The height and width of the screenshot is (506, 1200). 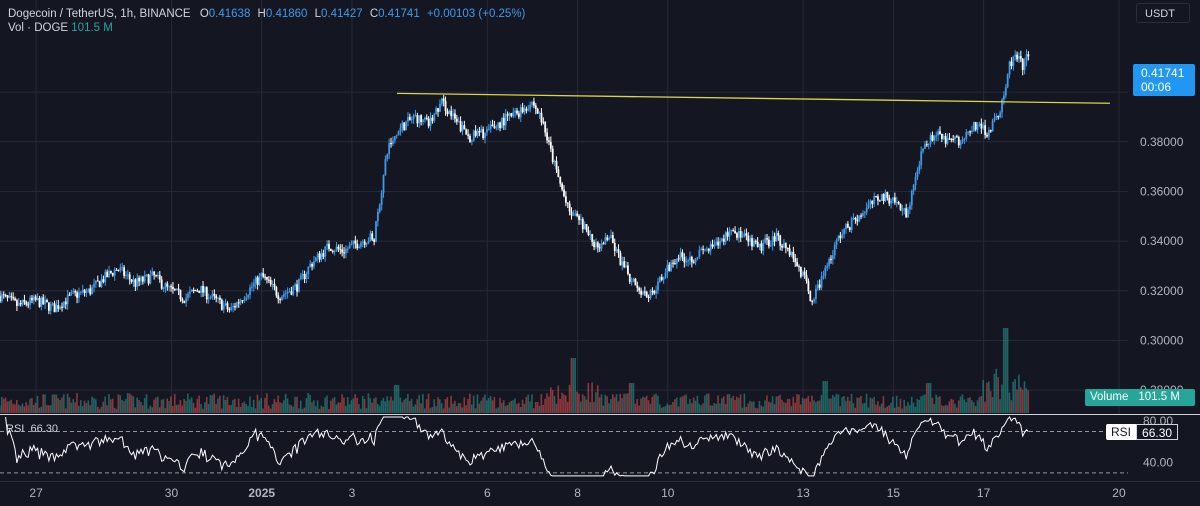 I want to click on rsi-legend: RSI 66.30, so click(x=32, y=429).